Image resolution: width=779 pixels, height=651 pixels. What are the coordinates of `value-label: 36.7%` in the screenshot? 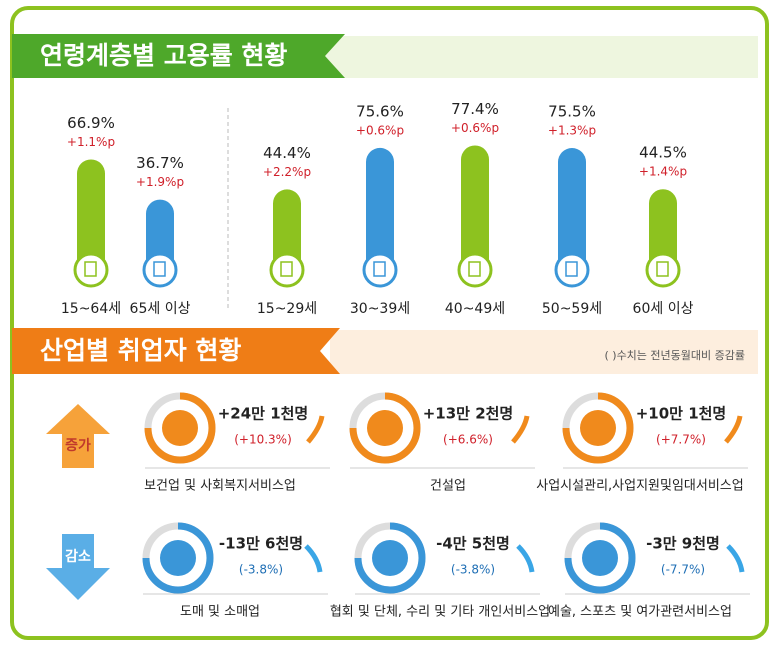 It's located at (160, 163).